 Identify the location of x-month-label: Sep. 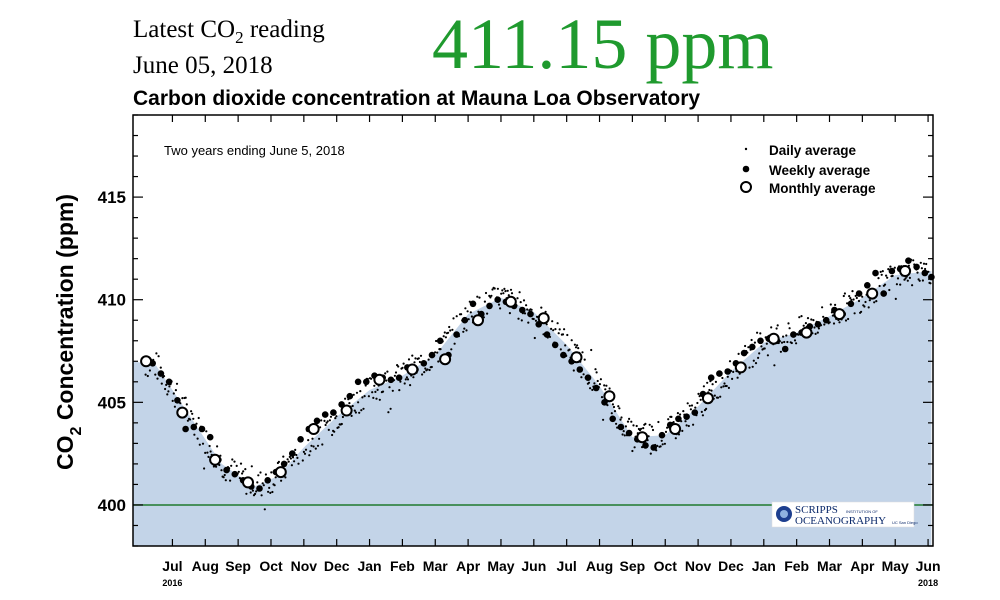
(238, 566).